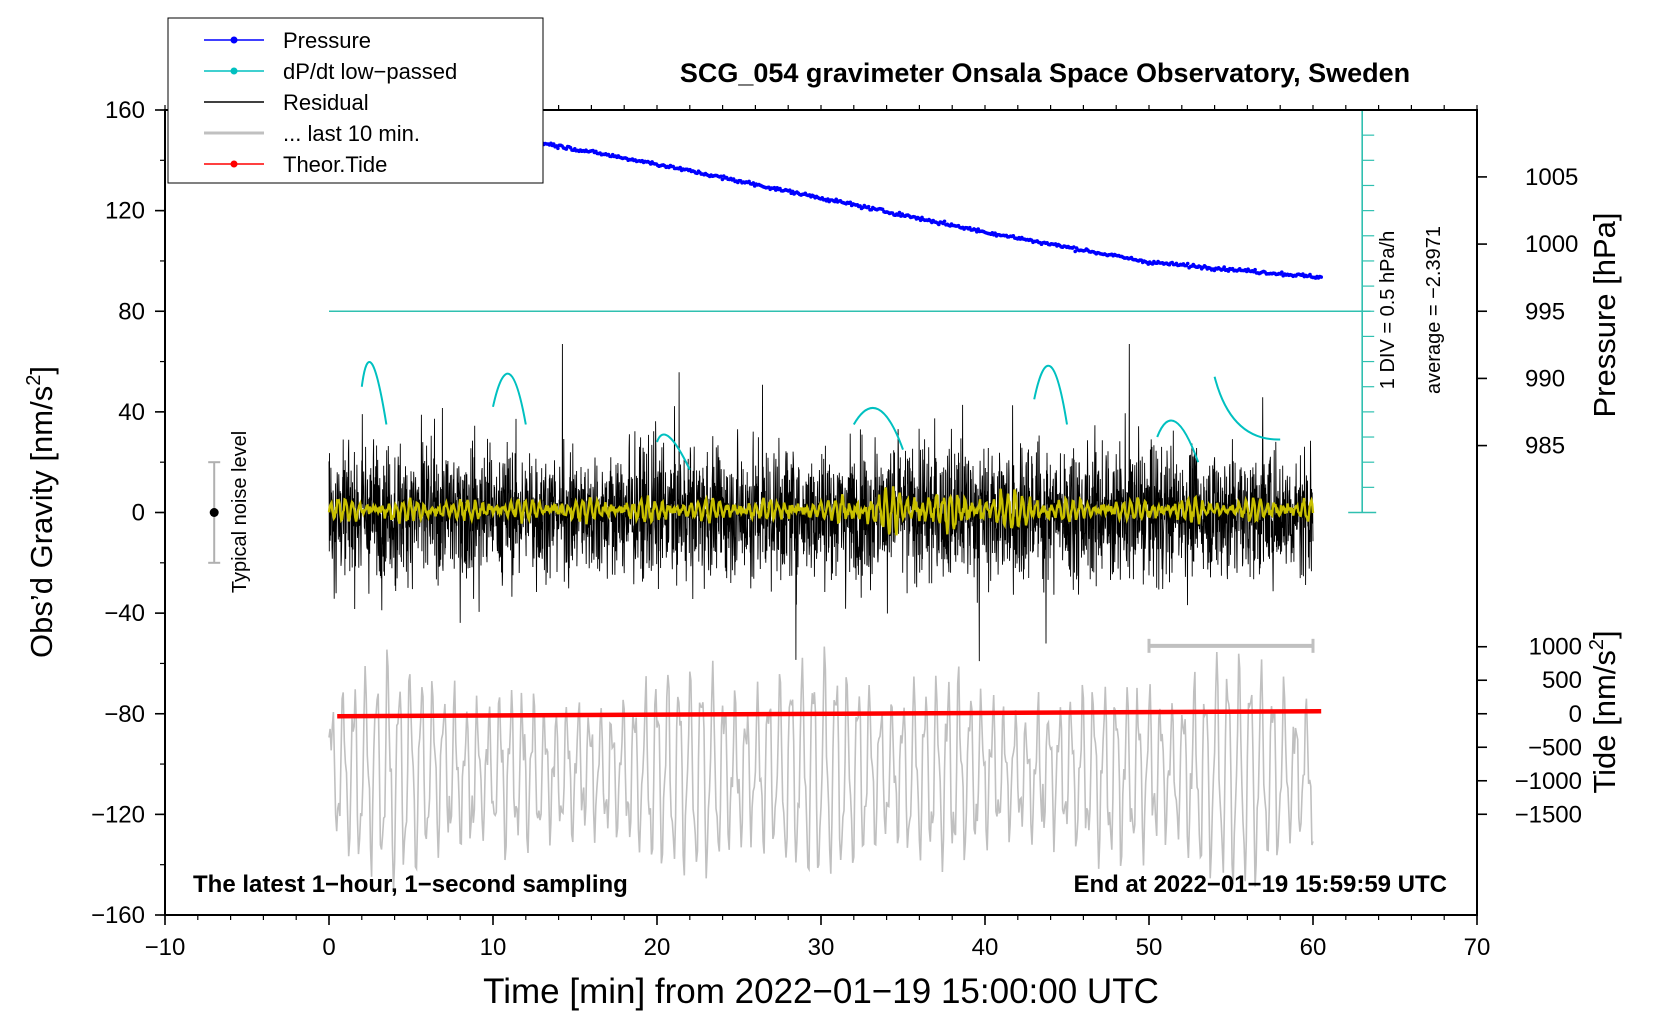 This screenshot has width=1660, height=1020. Describe the element at coordinates (1575, 714) in the screenshot. I see `tide-tick-label: 0` at that location.